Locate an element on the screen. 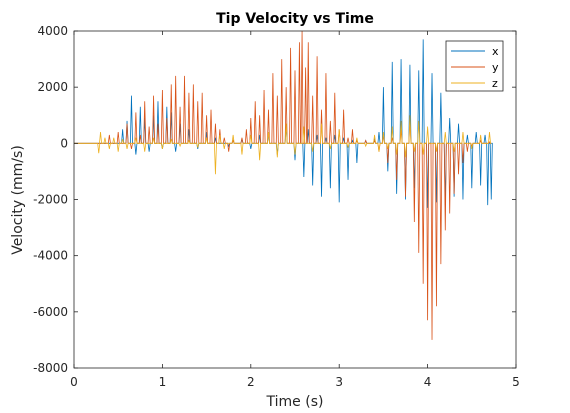 Image resolution: width=570 pixels, height=413 pixels. x-tick-label: 5 is located at coordinates (516, 382).